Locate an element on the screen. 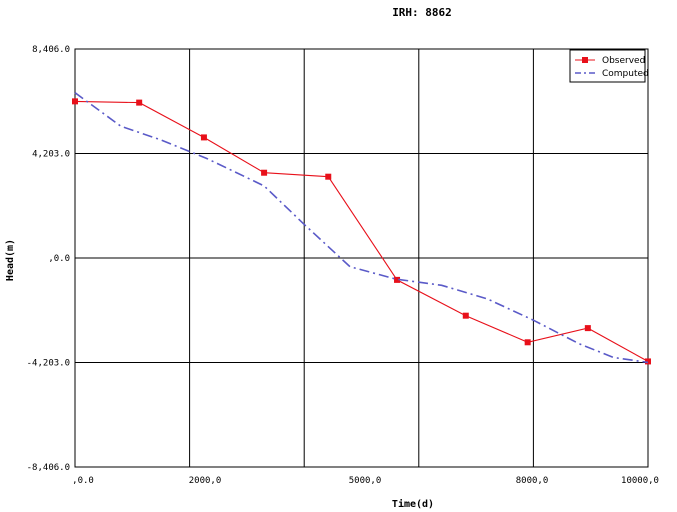 The height and width of the screenshot is (512, 677). x-tick-label: 10000,0 is located at coordinates (640, 481).